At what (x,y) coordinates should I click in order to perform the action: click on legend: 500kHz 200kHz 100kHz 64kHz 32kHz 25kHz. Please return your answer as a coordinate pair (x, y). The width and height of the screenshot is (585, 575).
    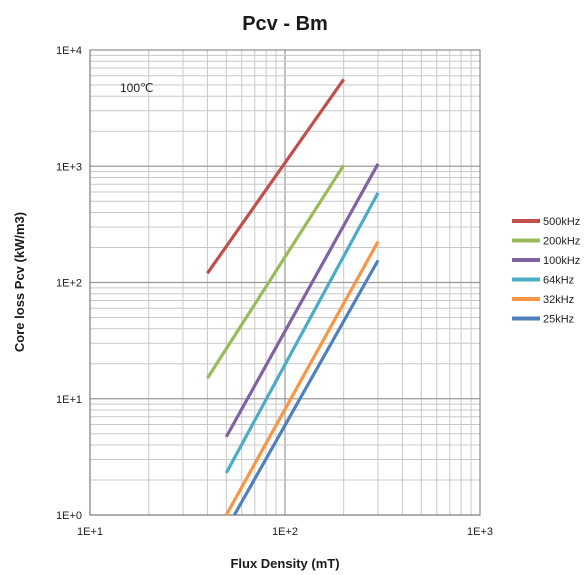
    Looking at the image, I should click on (546, 271).